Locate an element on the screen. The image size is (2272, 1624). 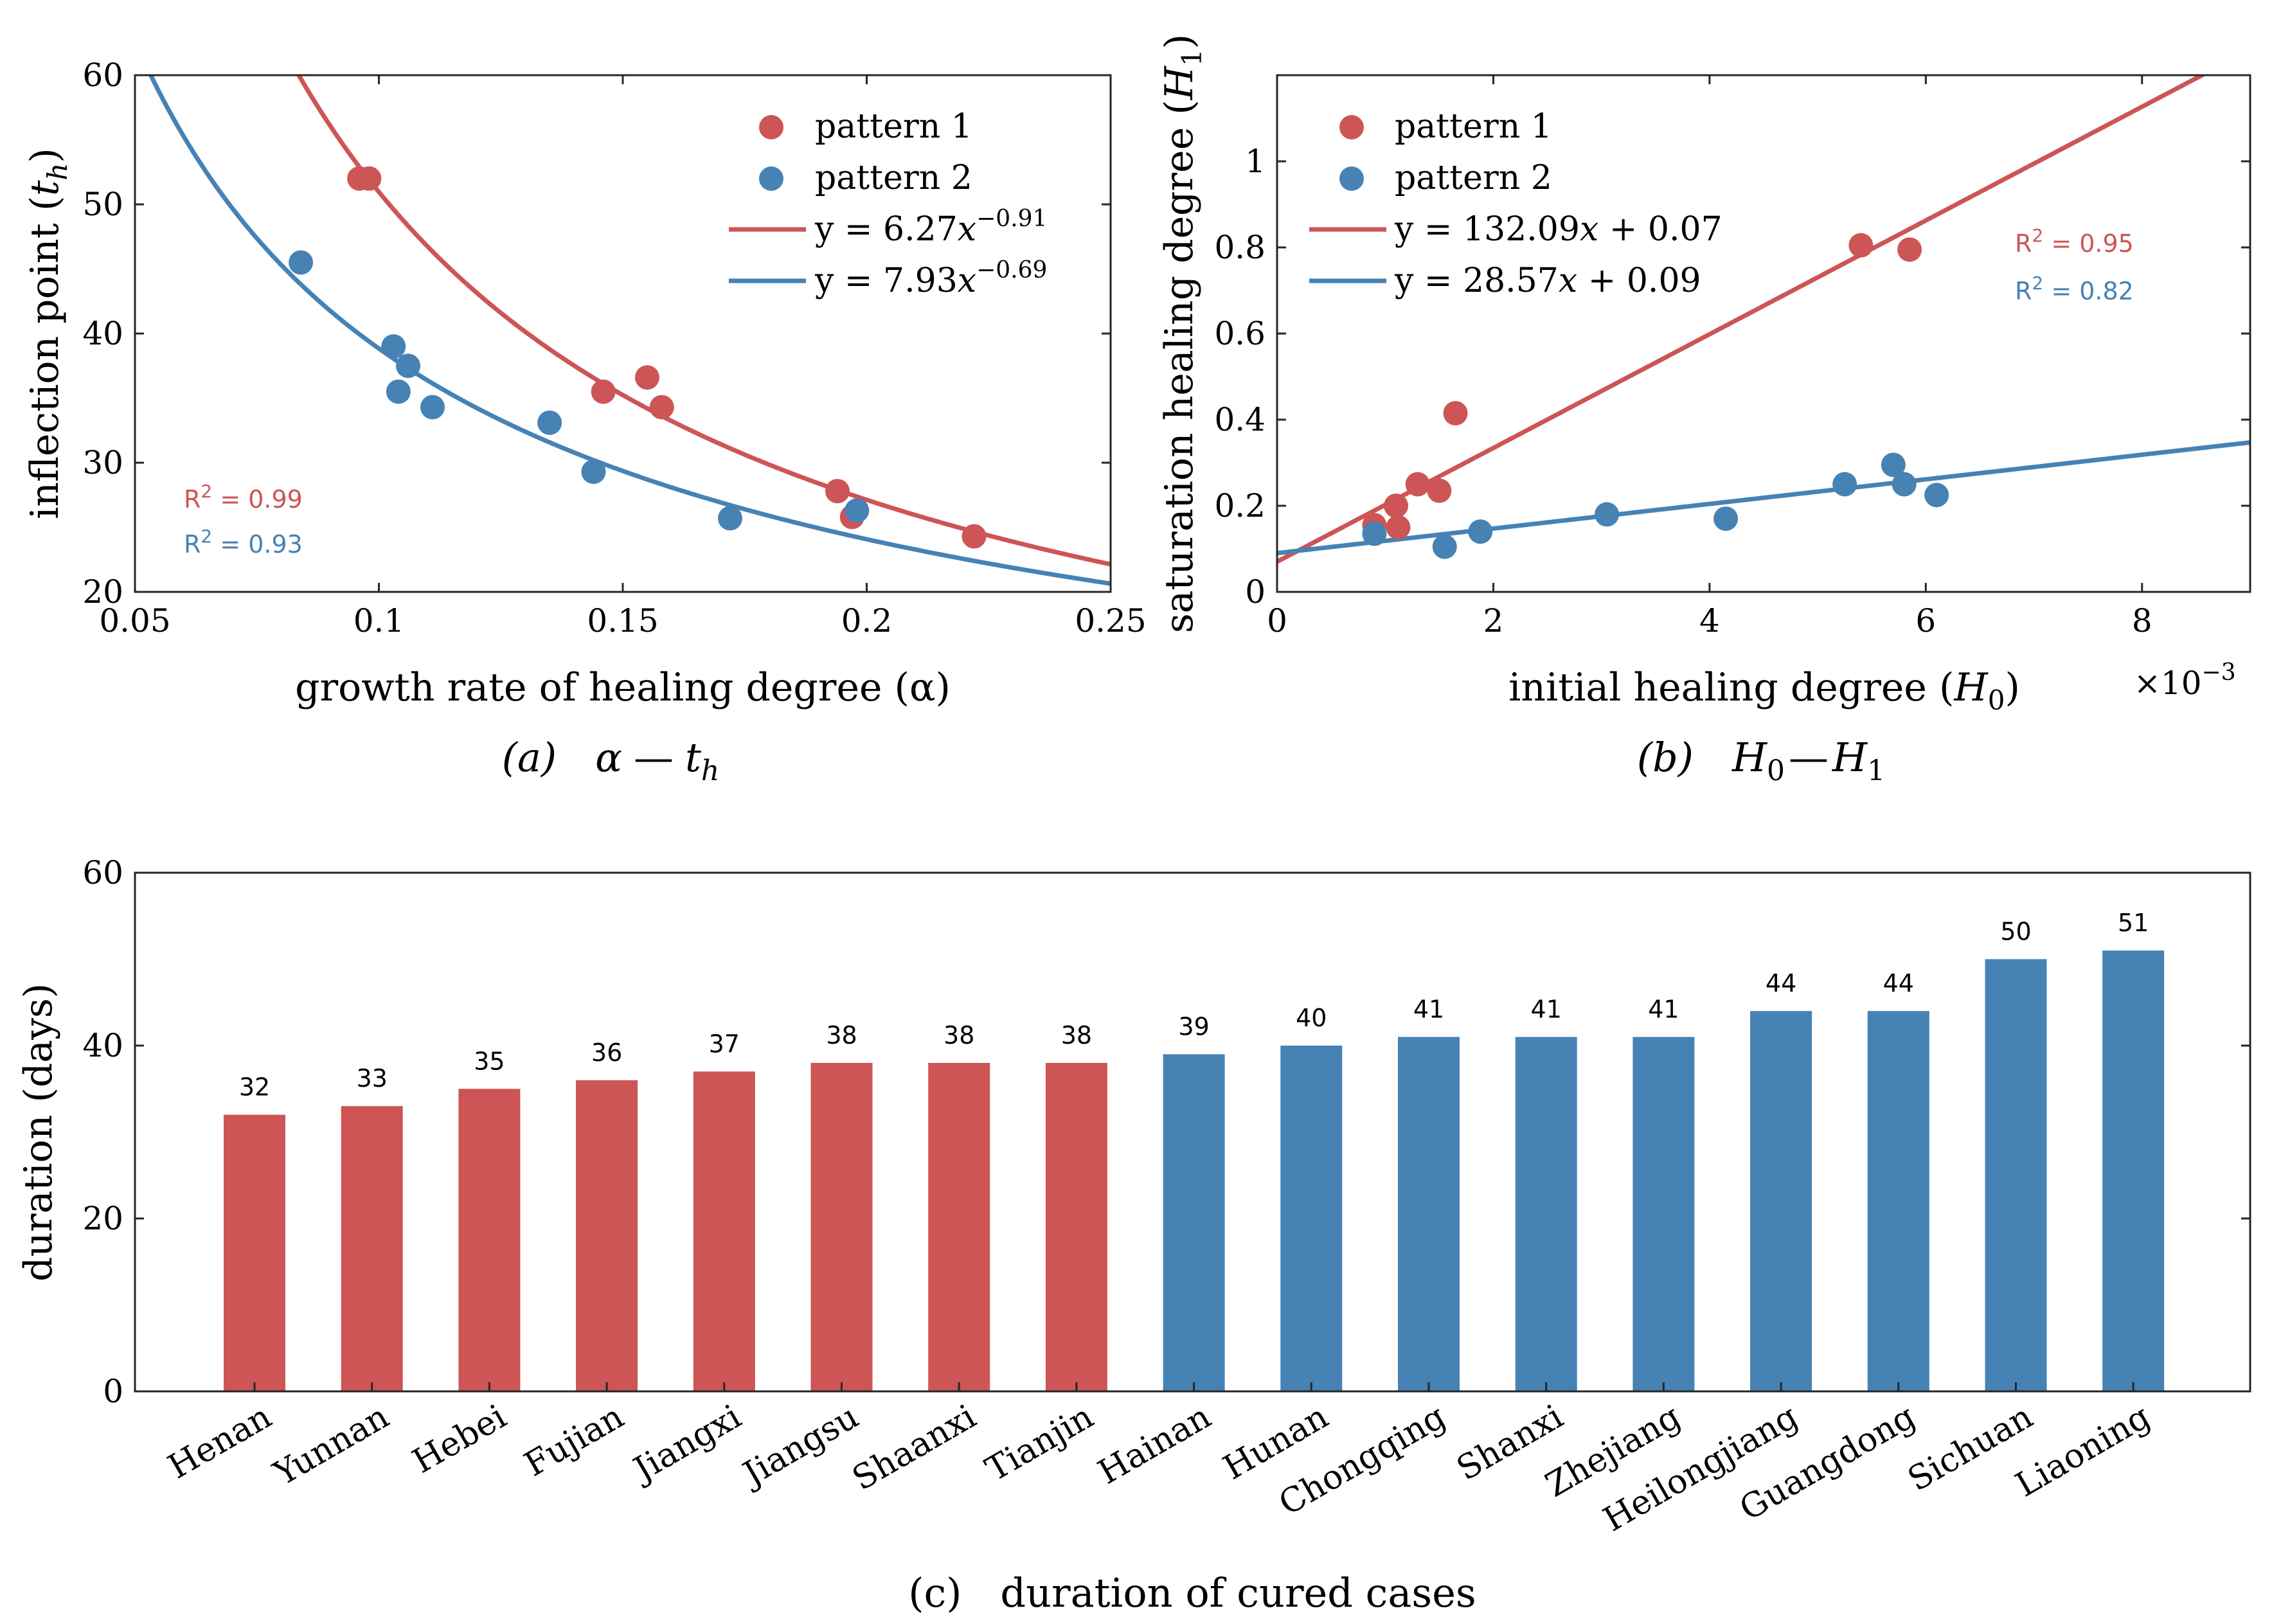
category-label: Hainan is located at coordinates (1155, 1445).